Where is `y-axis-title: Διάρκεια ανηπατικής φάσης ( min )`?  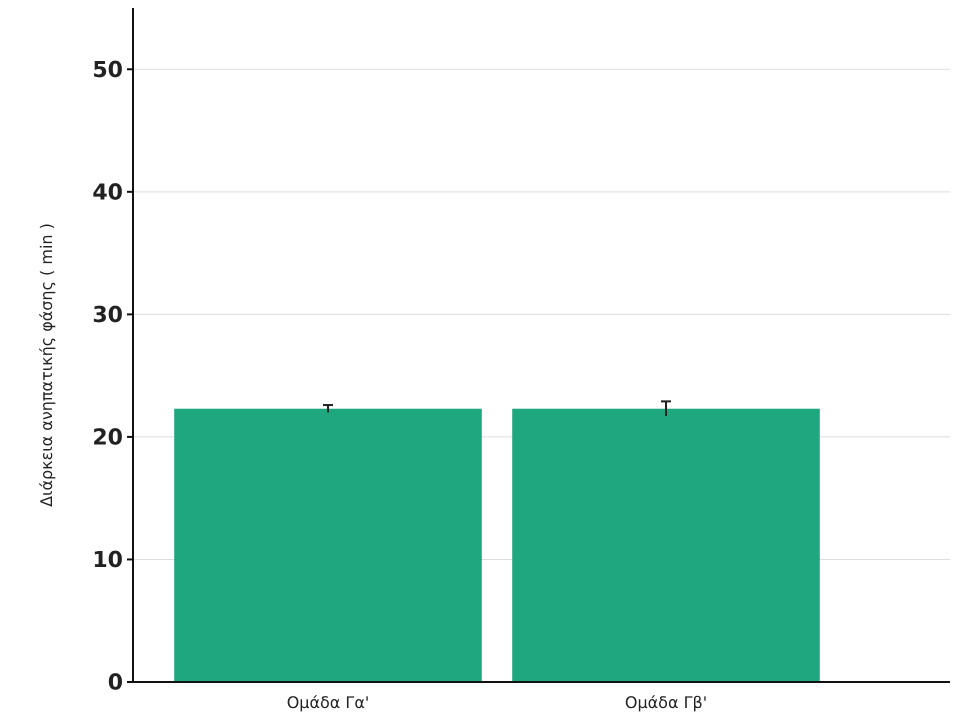 y-axis-title: Διάρκεια ανηπατικής φάσης ( min ) is located at coordinates (46, 365).